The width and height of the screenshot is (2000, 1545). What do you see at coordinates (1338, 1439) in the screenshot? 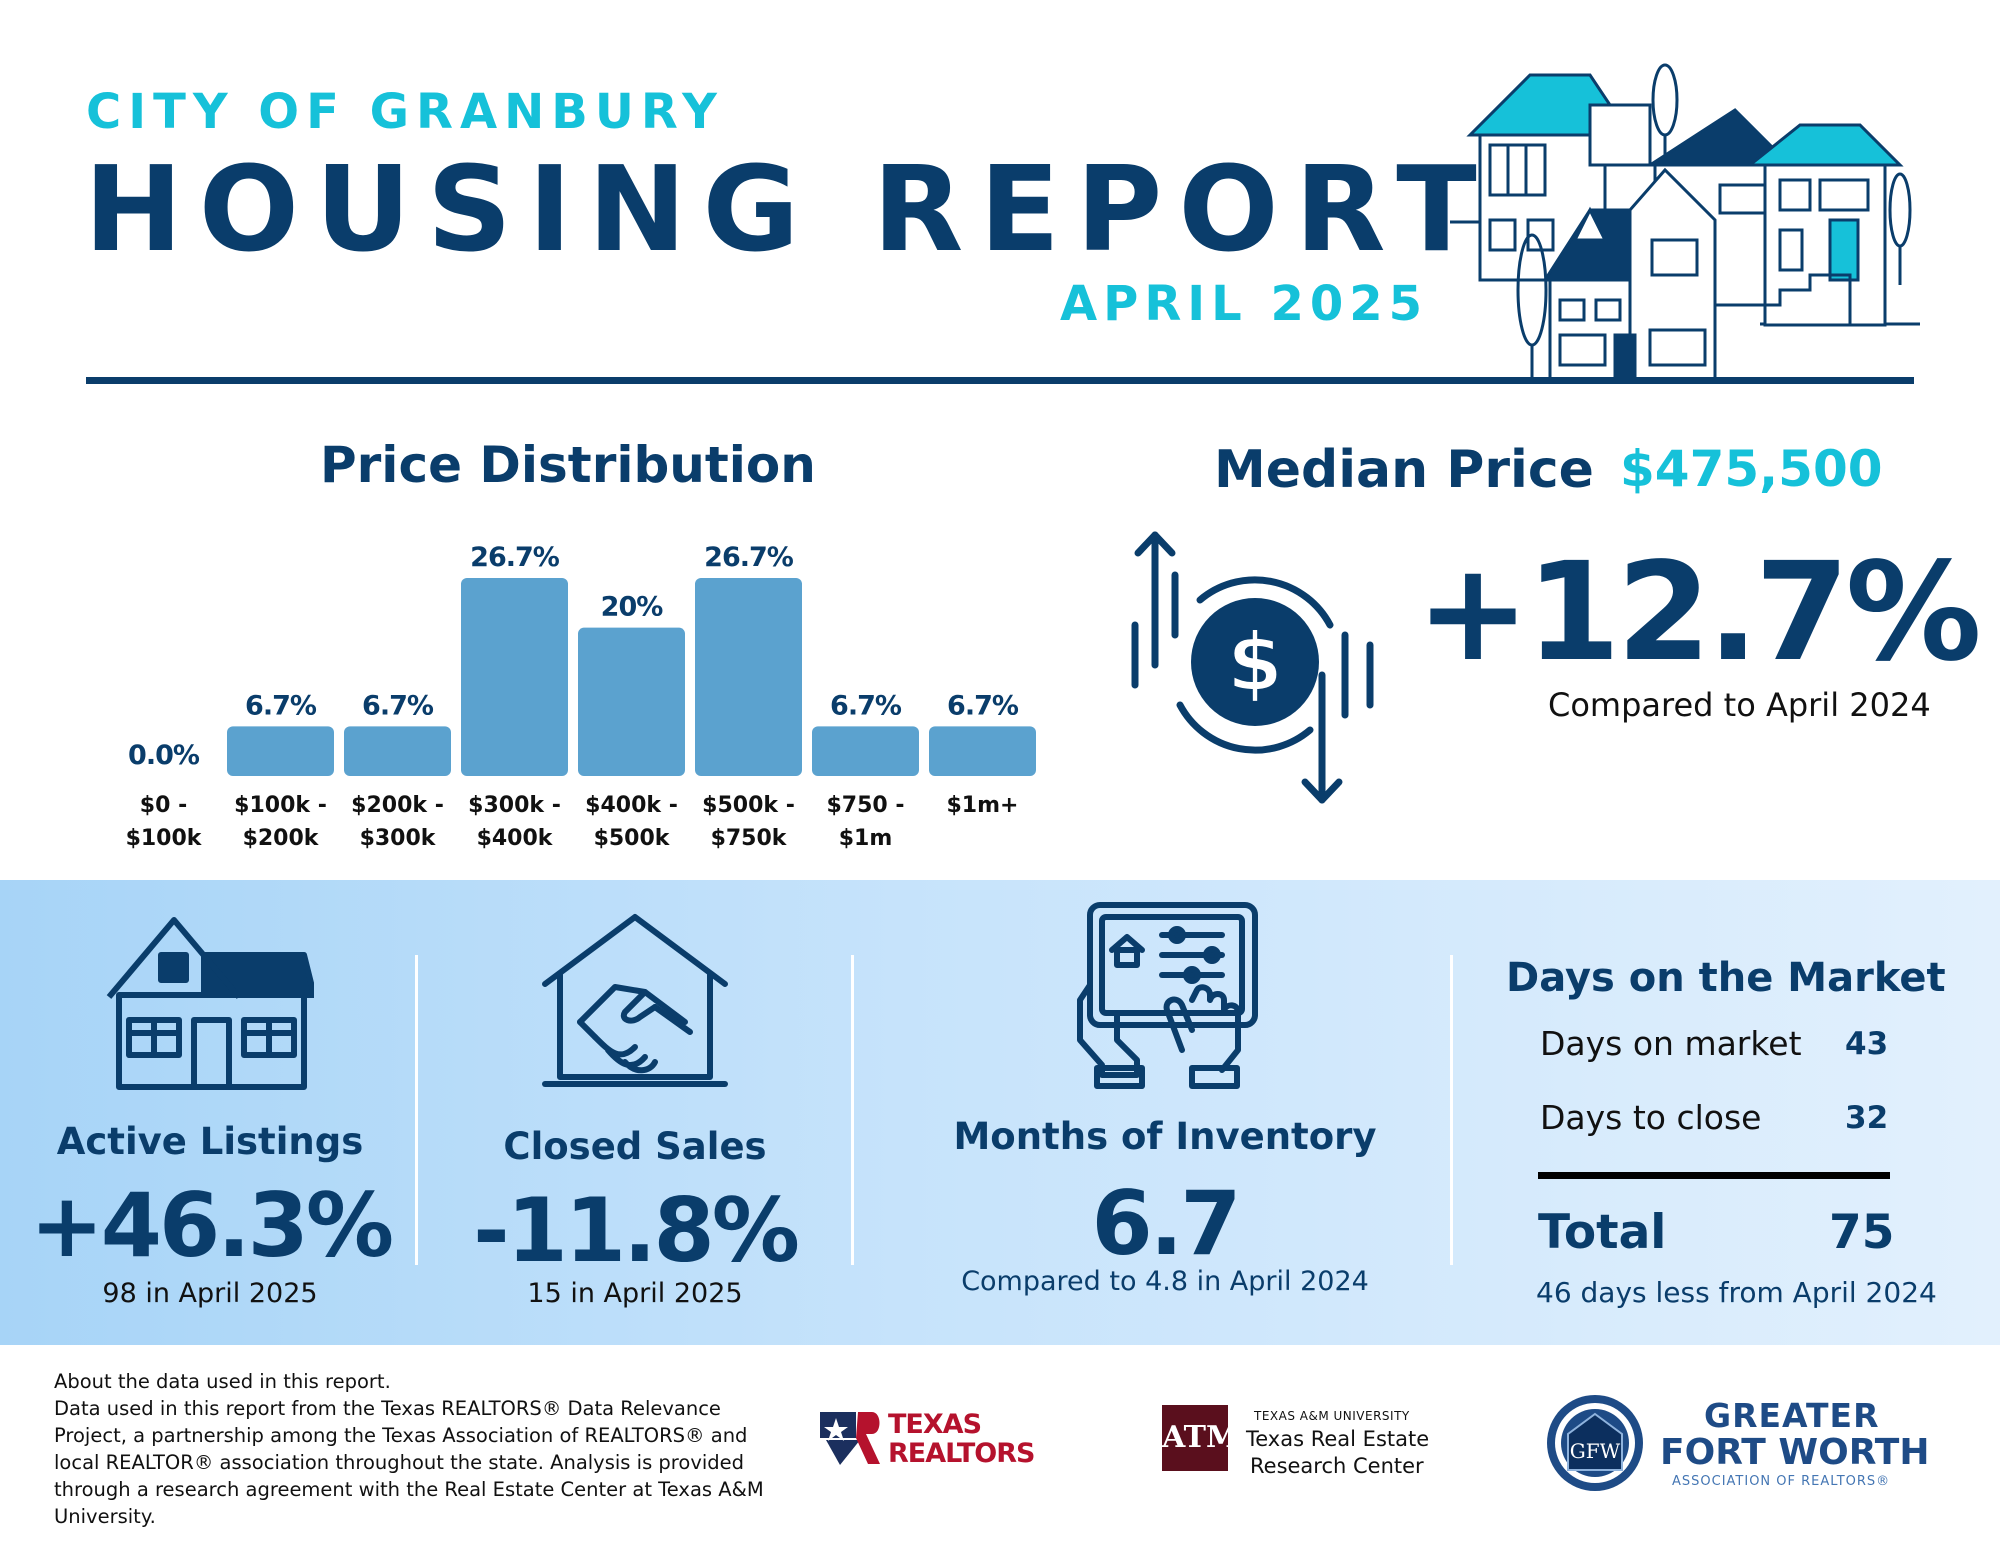
I see `tamu-line1: Texas Real Estate` at bounding box center [1338, 1439].